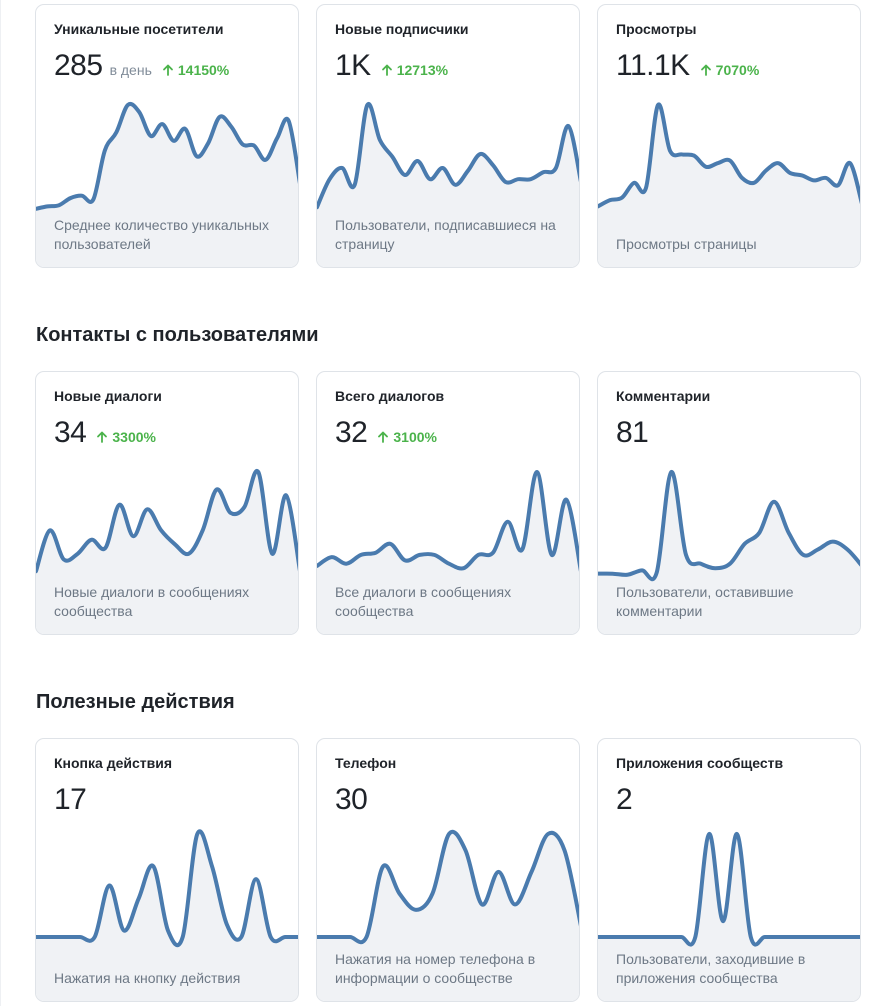  Describe the element at coordinates (445, 234) in the screenshot. I see `card-description: Пользователи, подписавшиеся на страницу` at that location.